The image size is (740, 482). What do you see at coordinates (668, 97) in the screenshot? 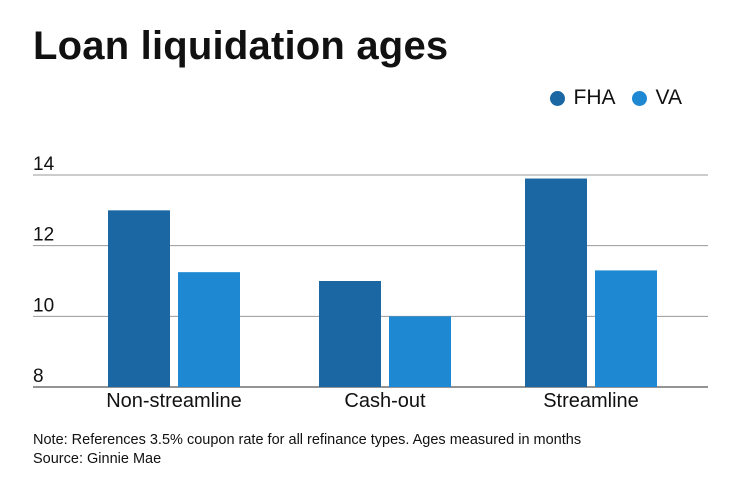
I see `legend-label-va: VA` at bounding box center [668, 97].